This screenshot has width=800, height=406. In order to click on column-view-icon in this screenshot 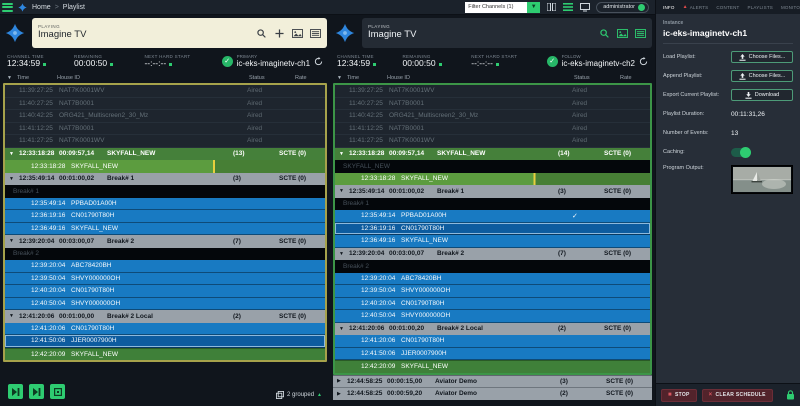, I will do `click(551, 7)`.